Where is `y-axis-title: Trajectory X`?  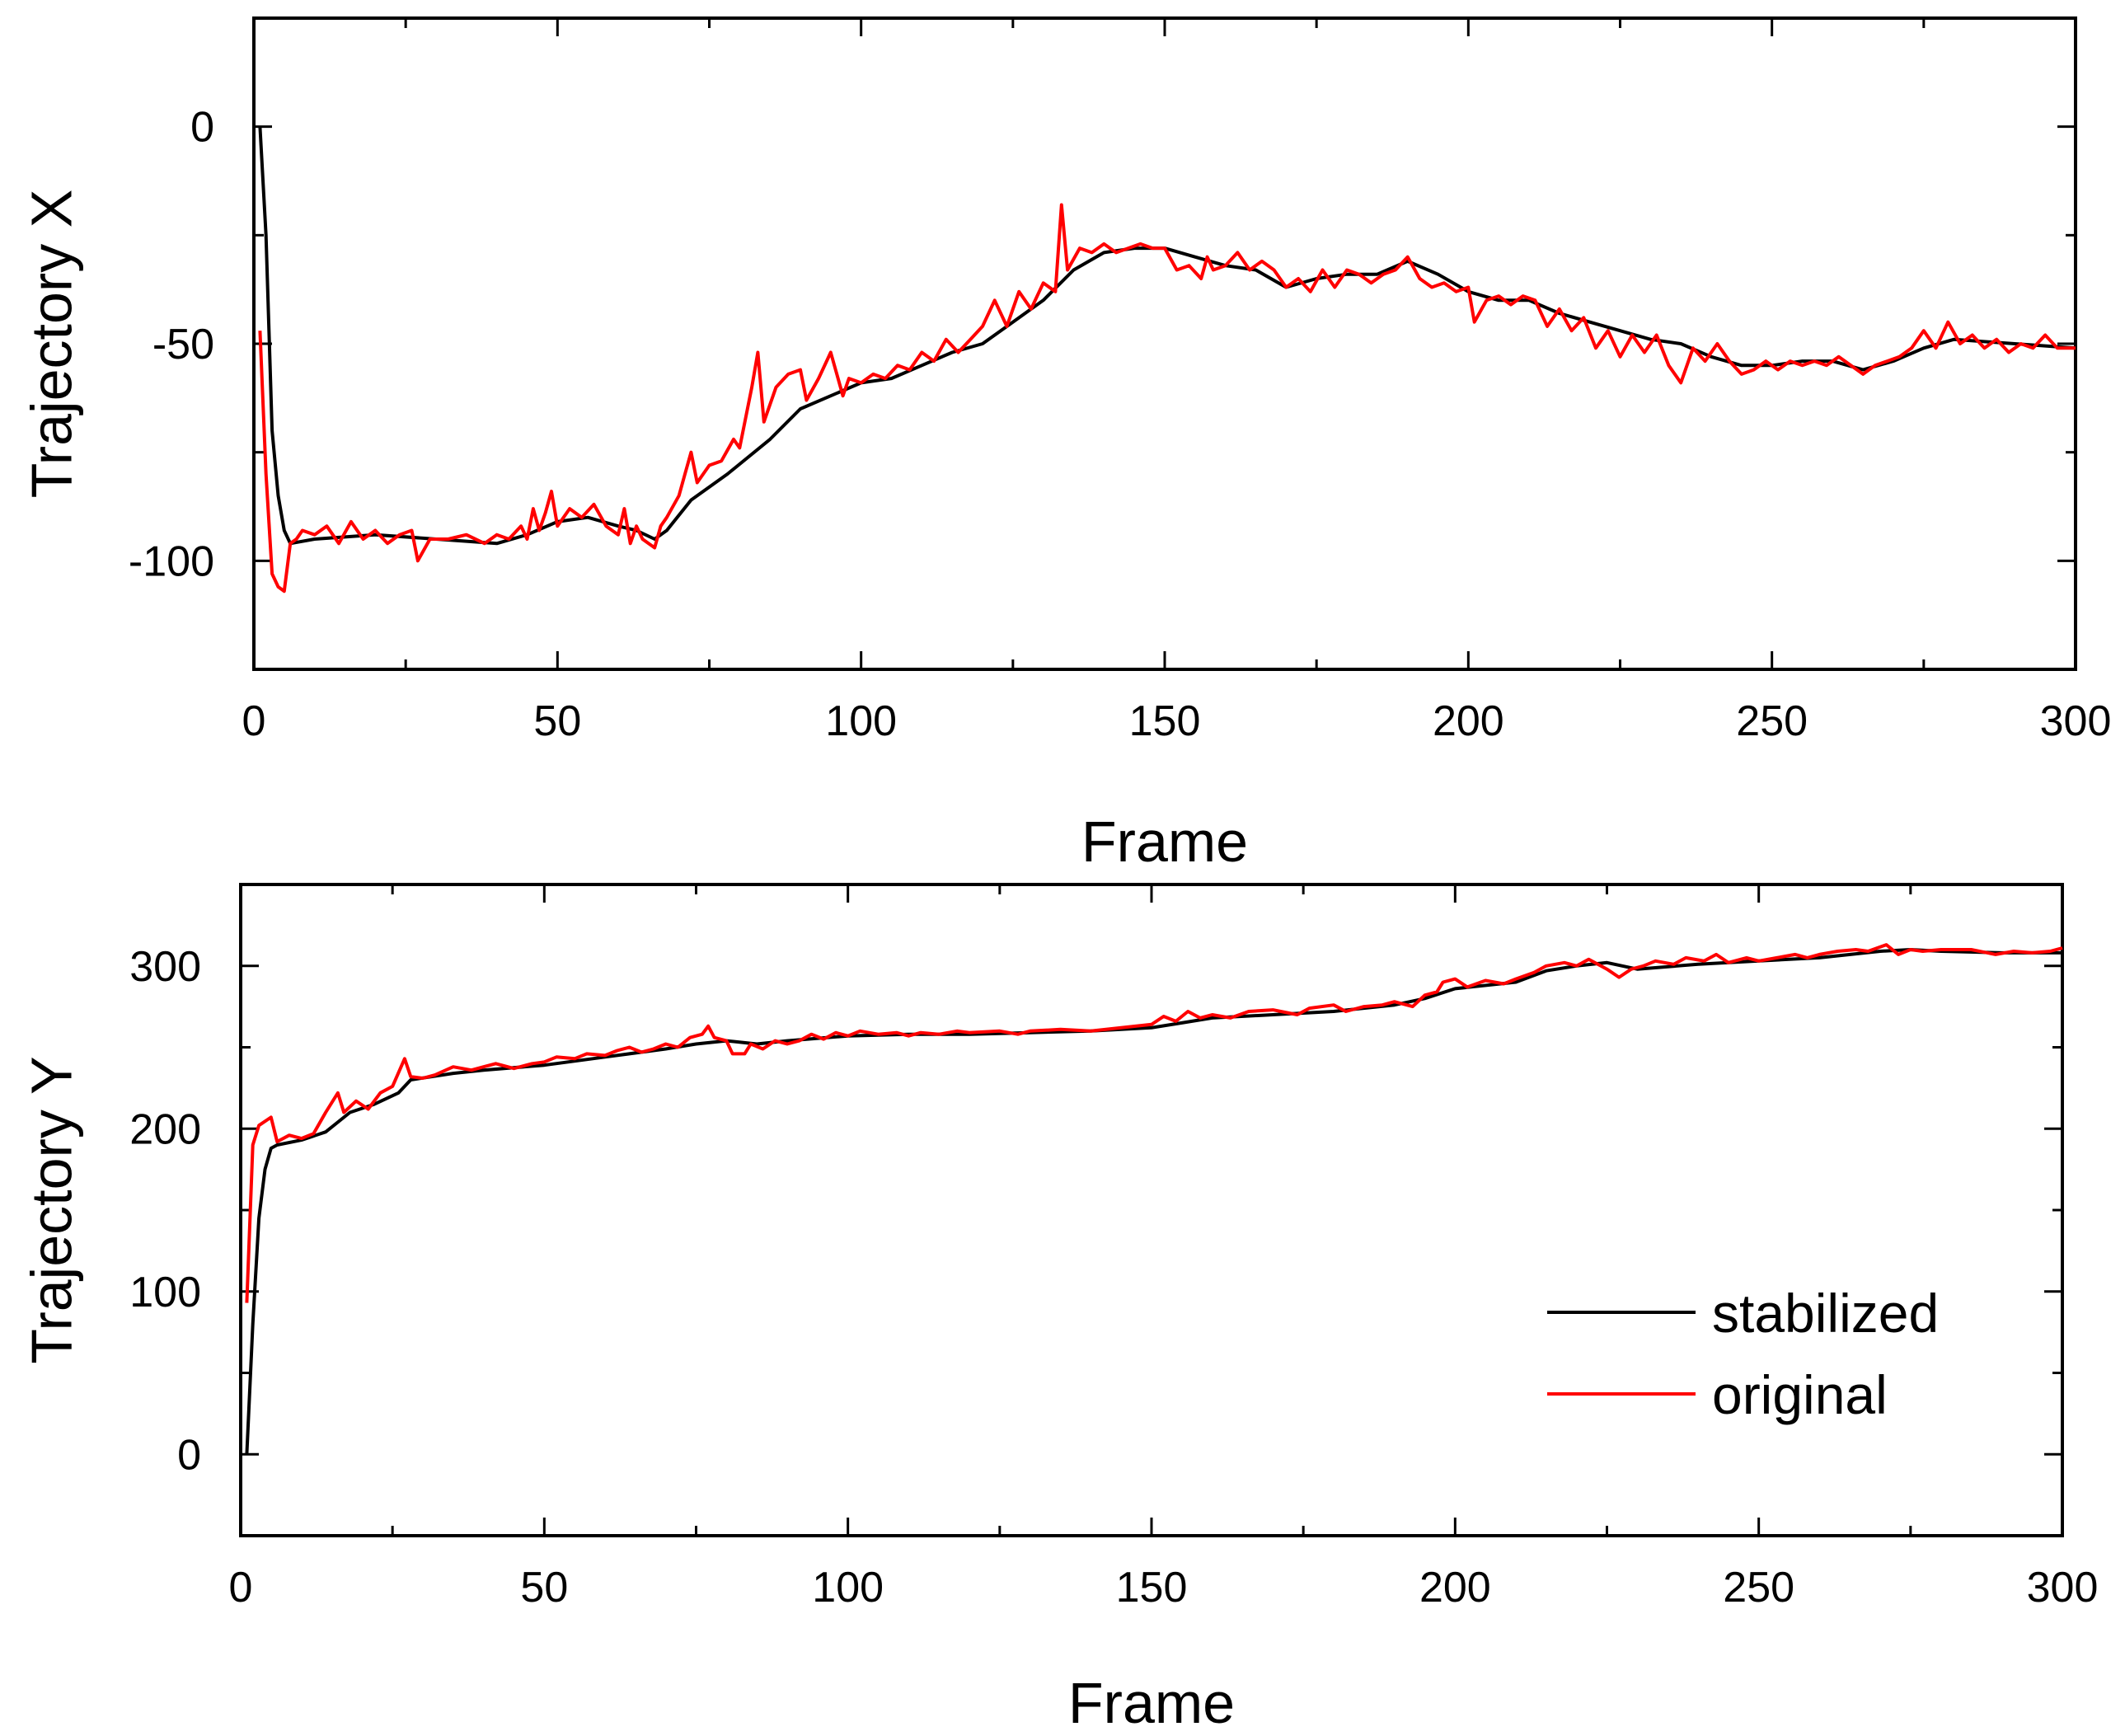 y-axis-title: Trajectory X is located at coordinates (52, 344).